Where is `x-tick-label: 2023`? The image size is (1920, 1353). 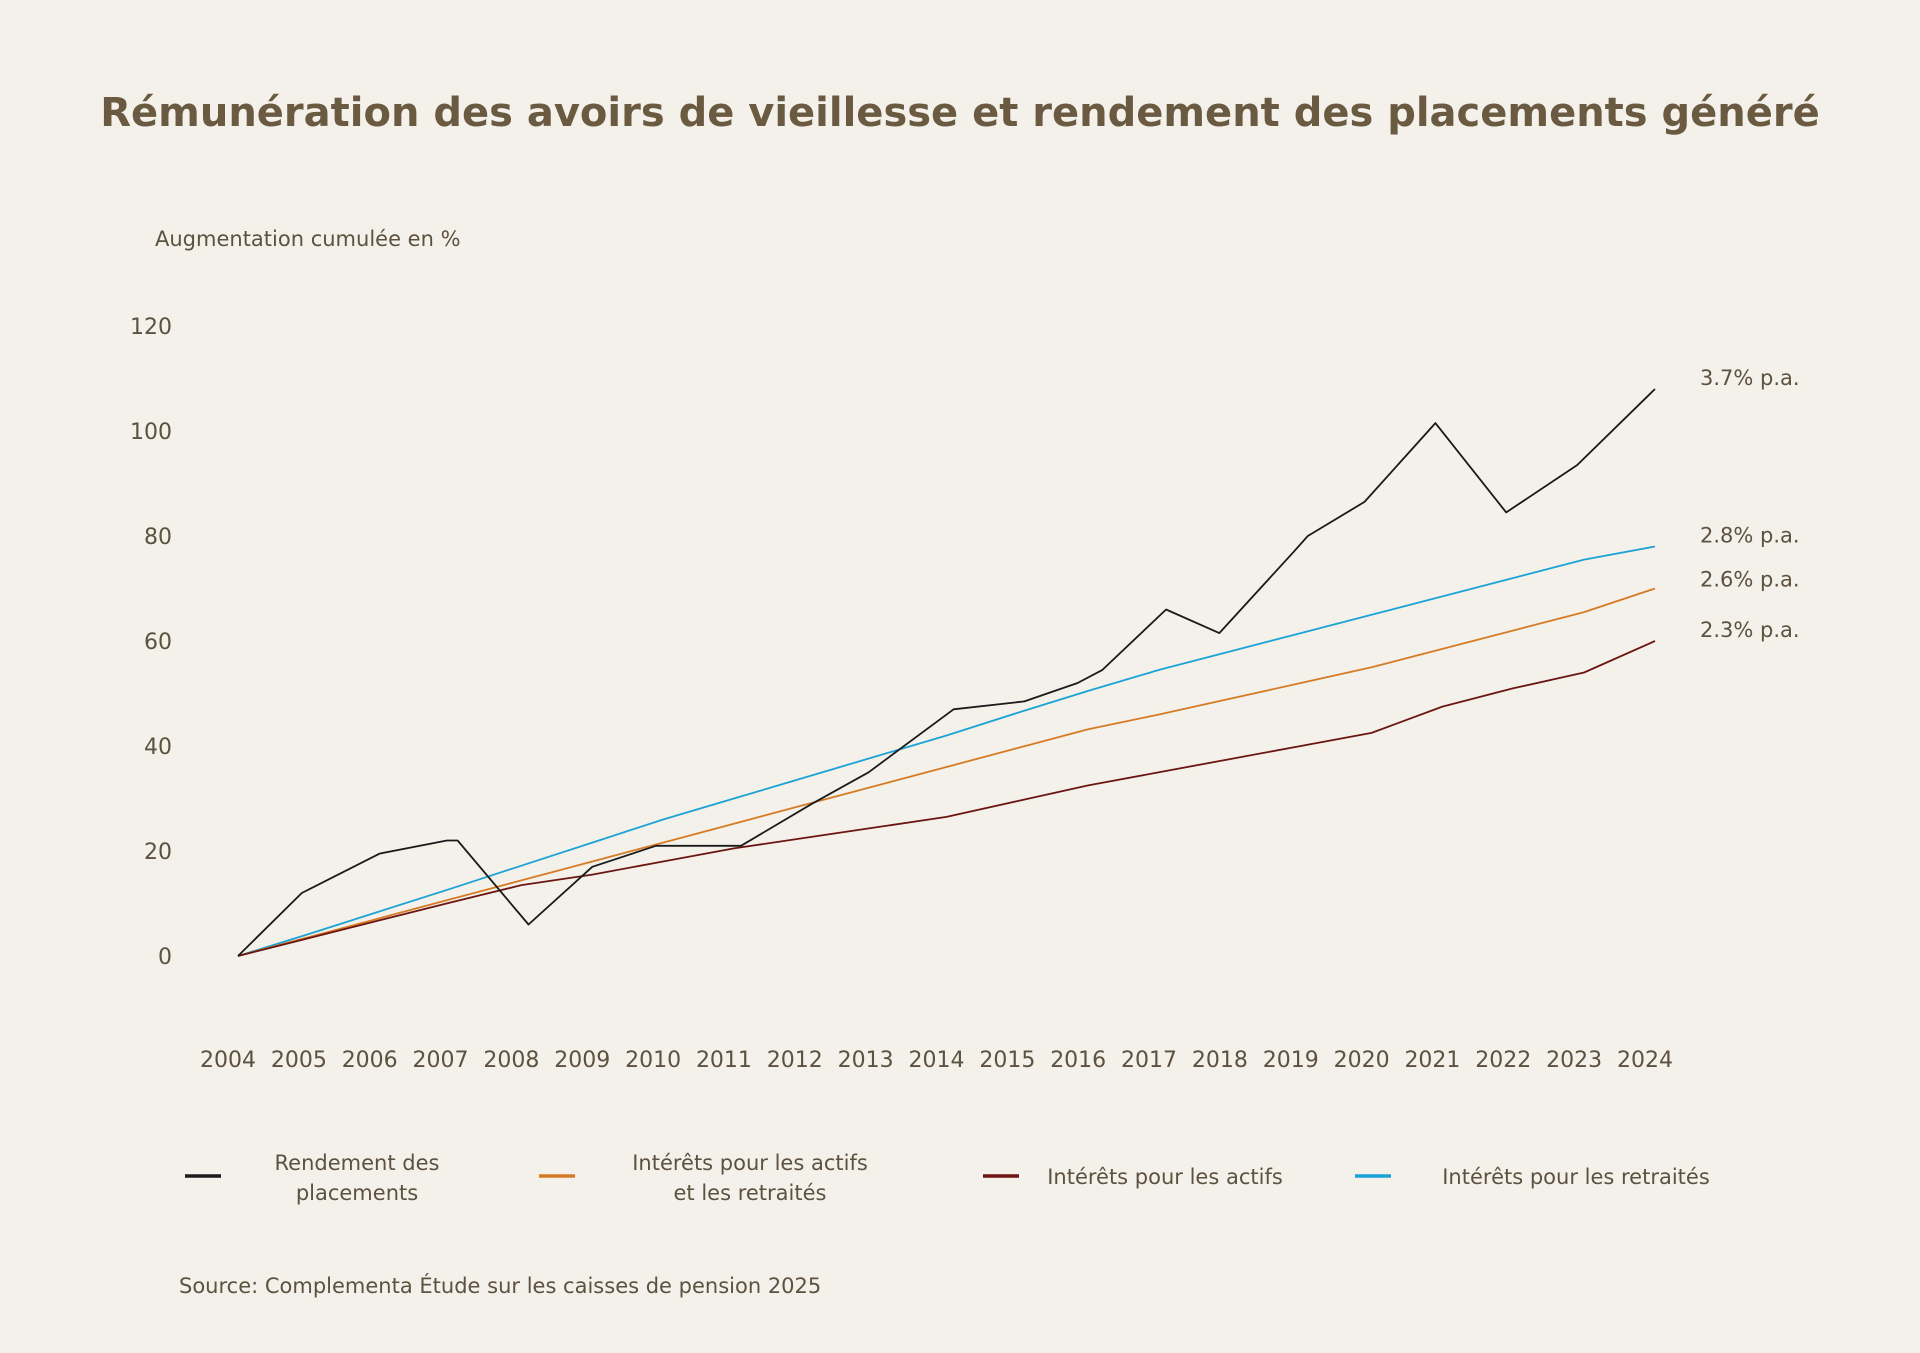
x-tick-label: 2023 is located at coordinates (1574, 1060).